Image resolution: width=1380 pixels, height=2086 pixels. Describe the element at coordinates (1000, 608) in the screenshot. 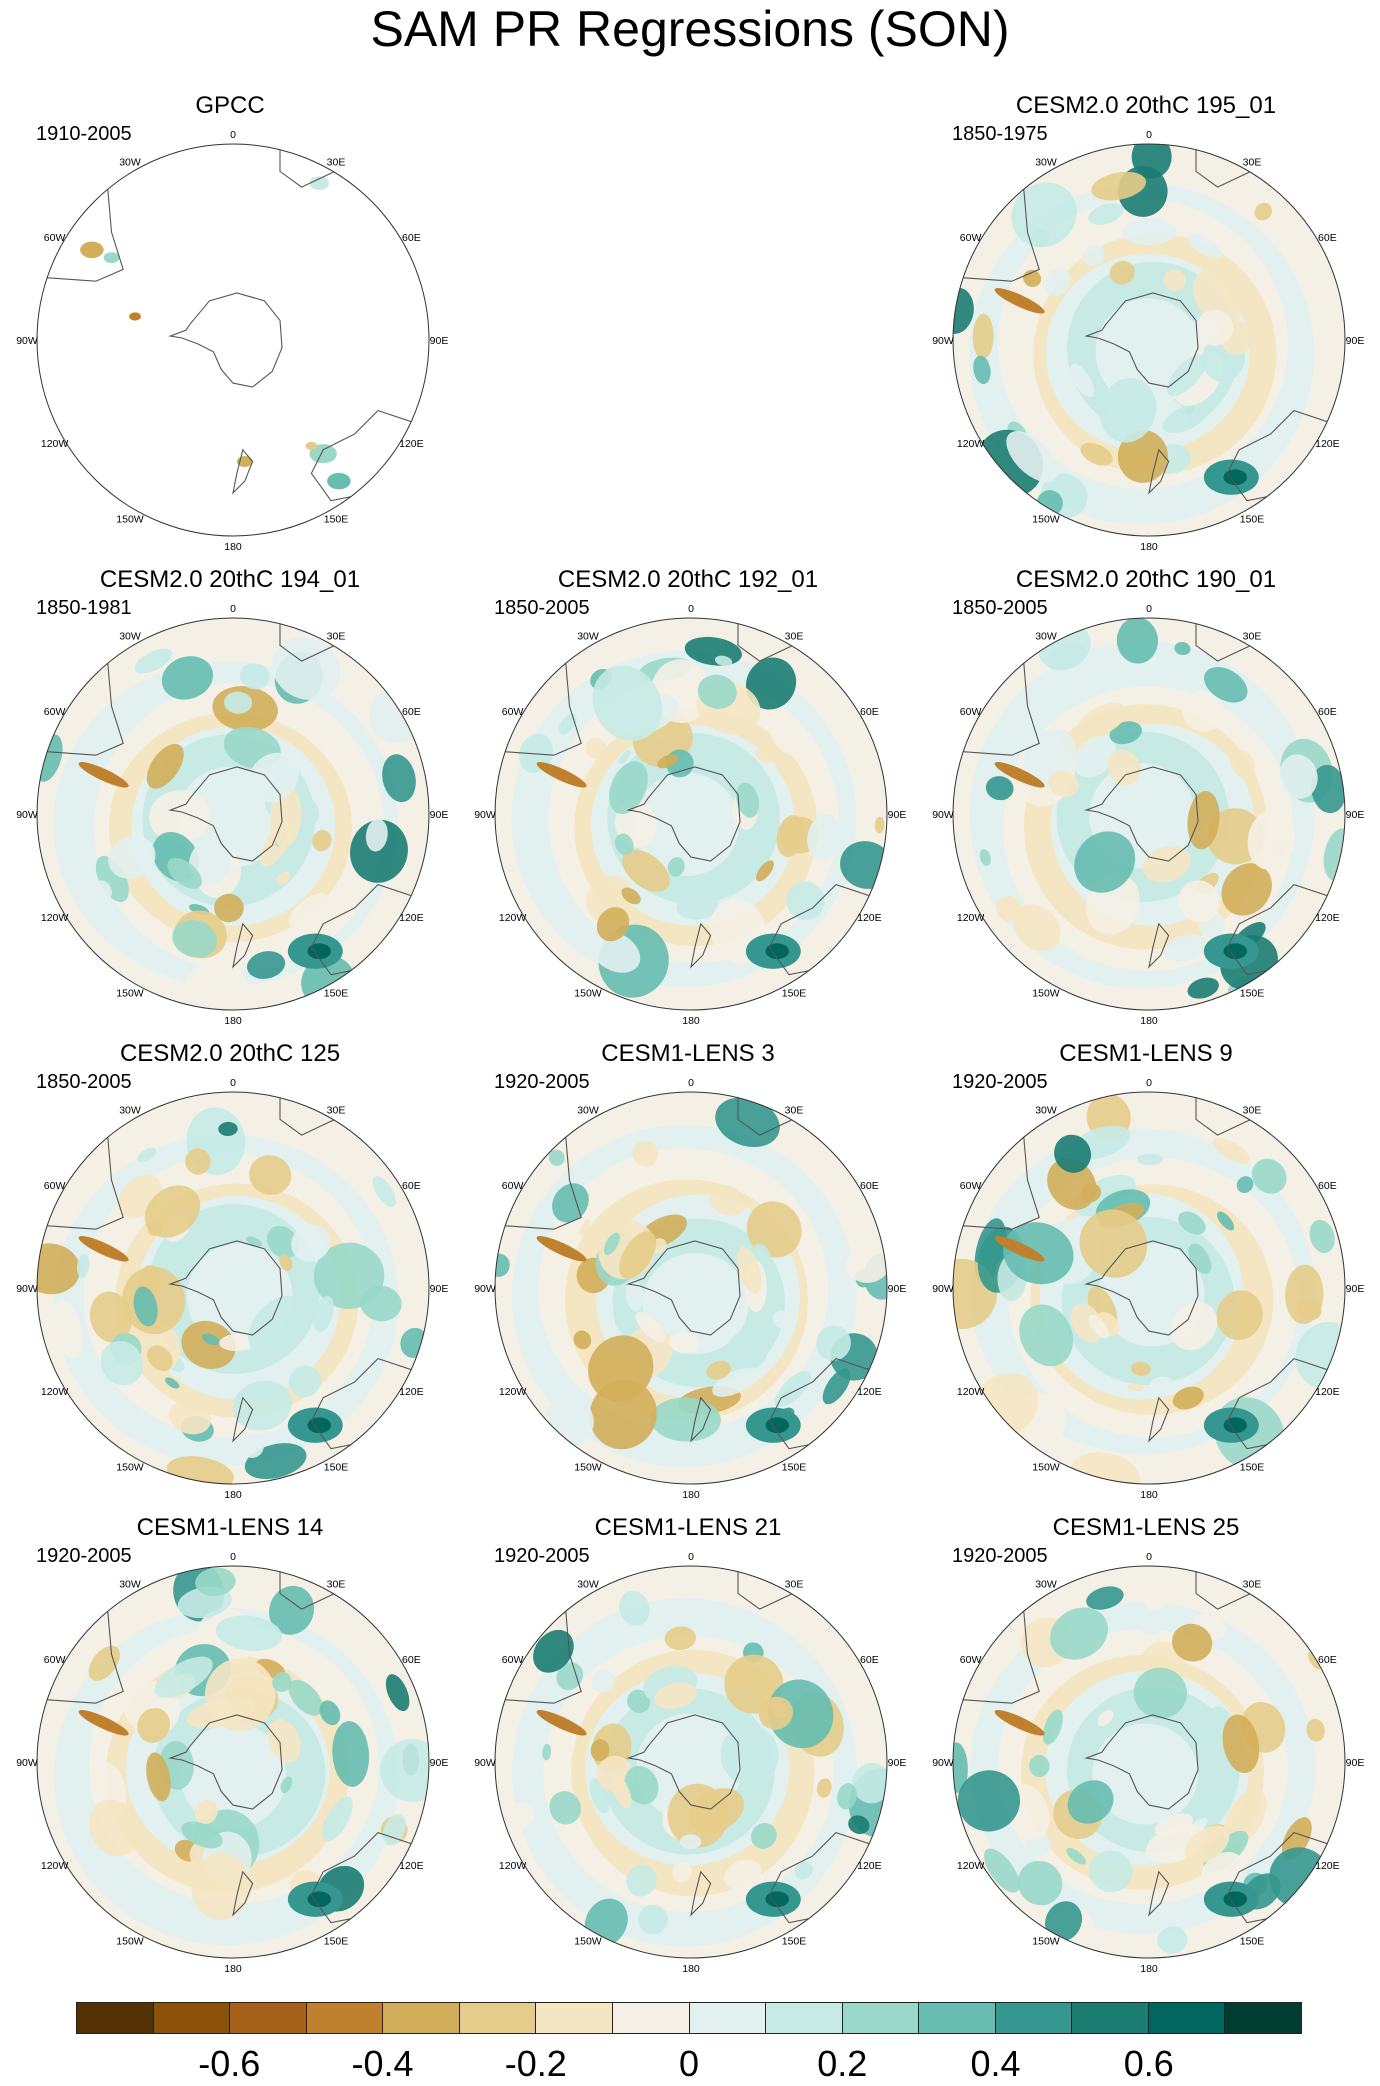

I see `panel-period: 1850-2005` at that location.